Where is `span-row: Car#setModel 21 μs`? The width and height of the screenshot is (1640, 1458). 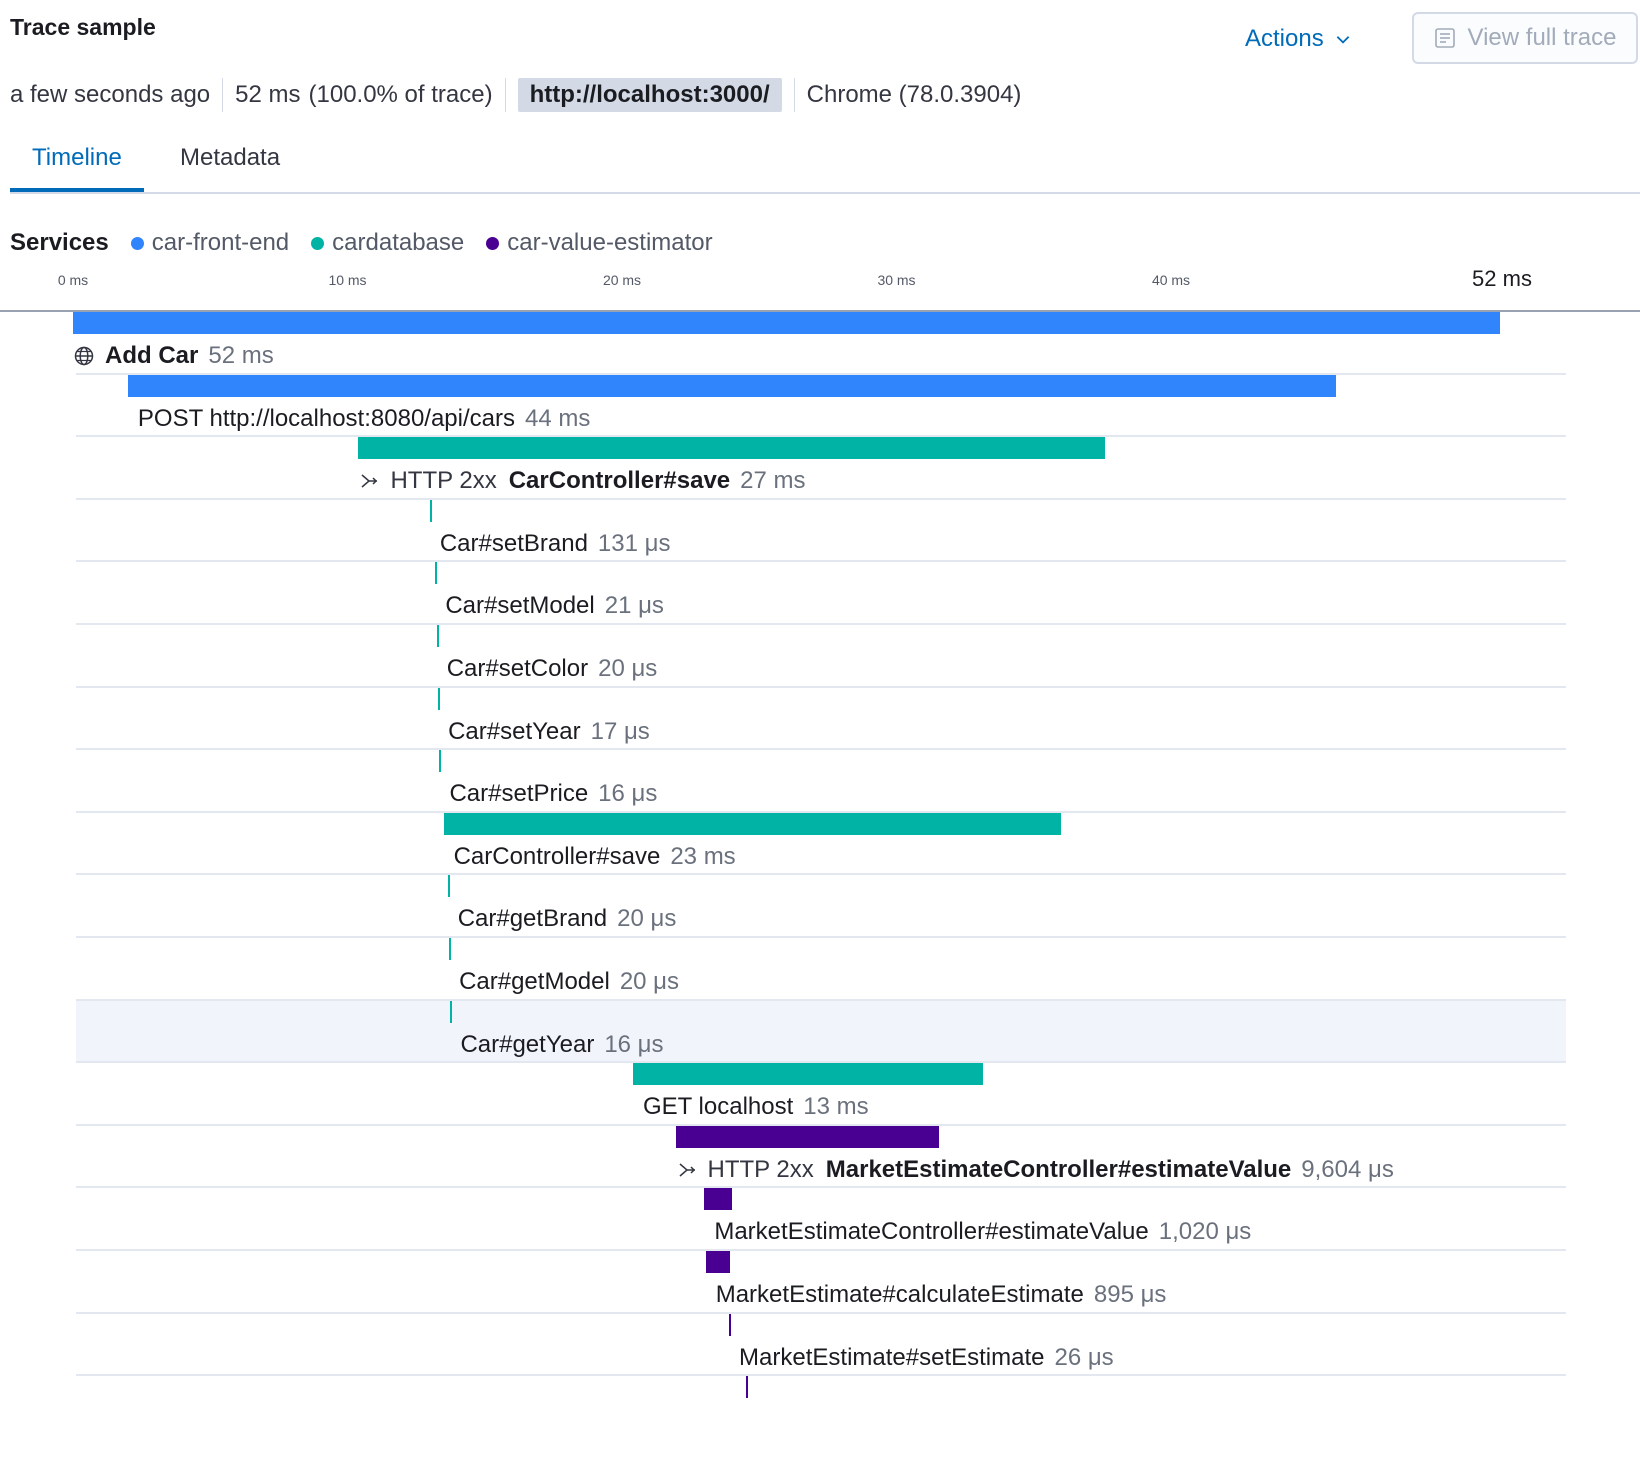
span-row: Car#setModel 21 μs is located at coordinates (821, 593).